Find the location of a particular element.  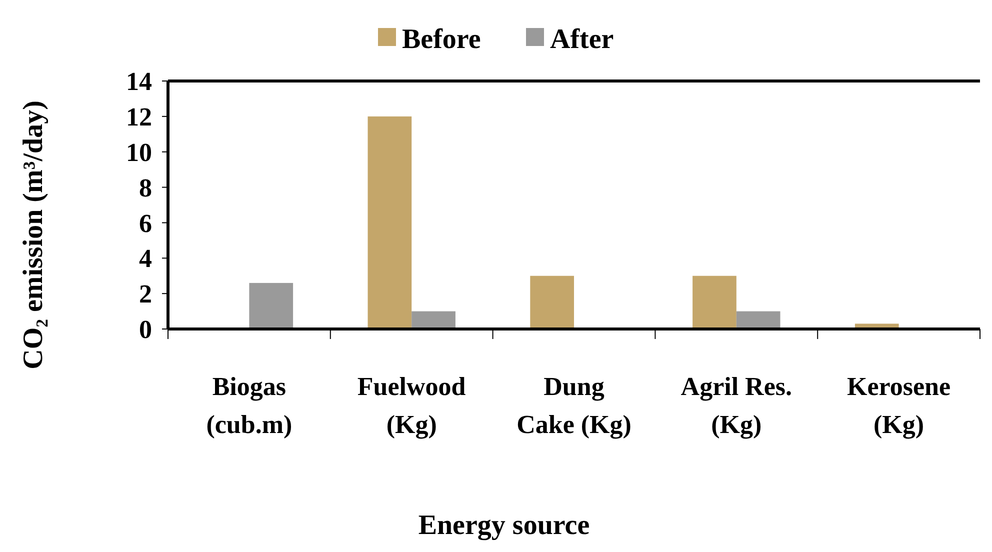

y-tick-label: 4 is located at coordinates (145, 259).